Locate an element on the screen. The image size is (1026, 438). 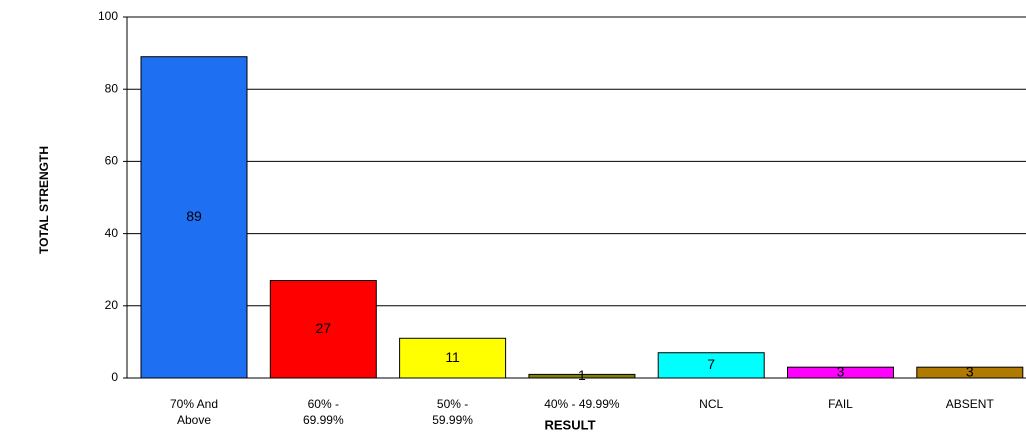
x-tick-label: FAIL is located at coordinates (840, 404).